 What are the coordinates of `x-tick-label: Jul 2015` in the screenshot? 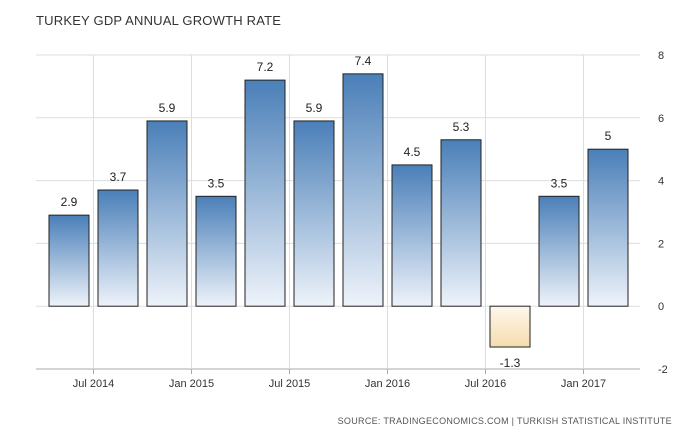 It's located at (290, 384).